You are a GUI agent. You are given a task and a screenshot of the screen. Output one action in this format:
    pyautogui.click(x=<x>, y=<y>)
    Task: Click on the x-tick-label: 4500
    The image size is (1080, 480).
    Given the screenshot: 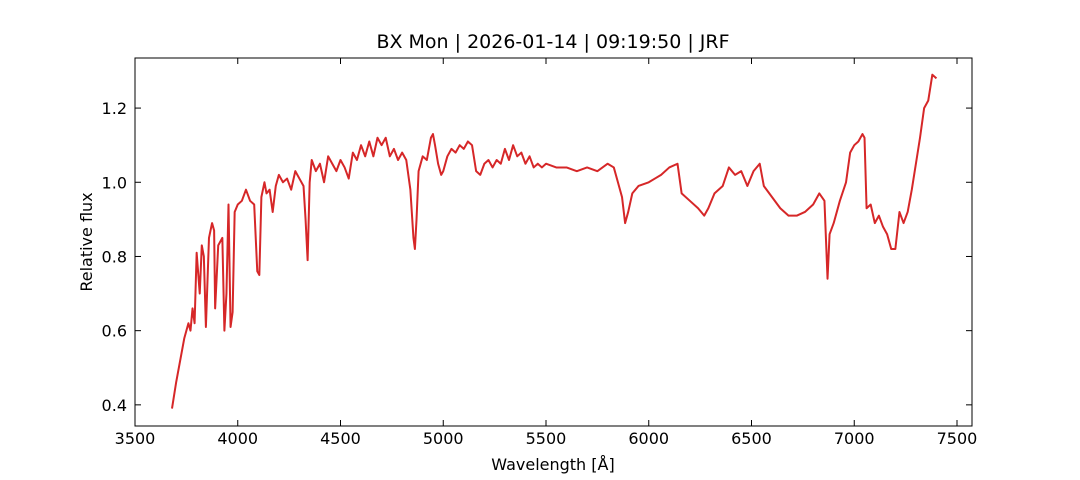 What is the action you would take?
    pyautogui.click(x=340, y=438)
    